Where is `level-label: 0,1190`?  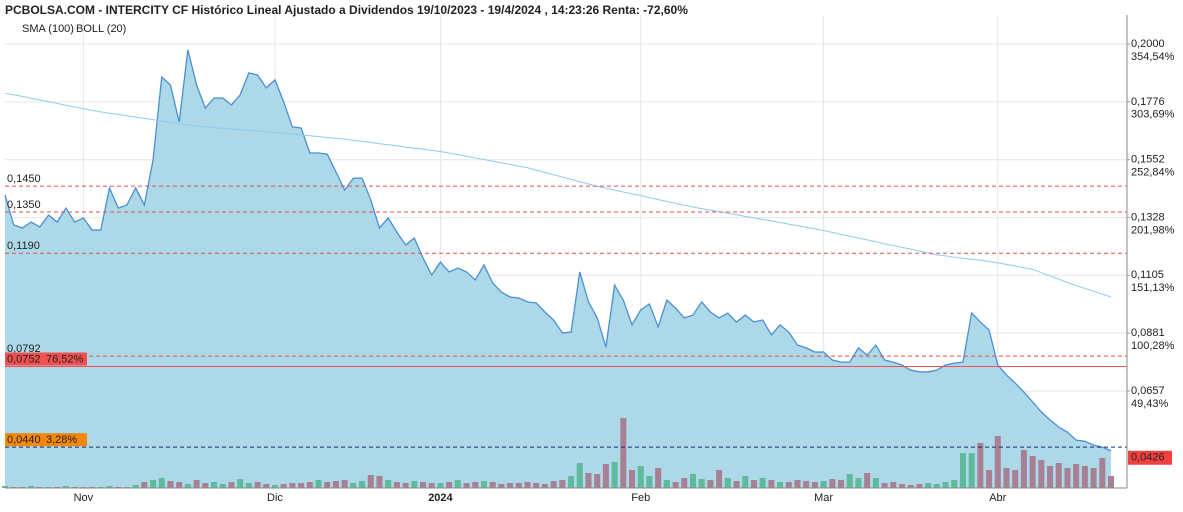 level-label: 0,1190 is located at coordinates (23, 246).